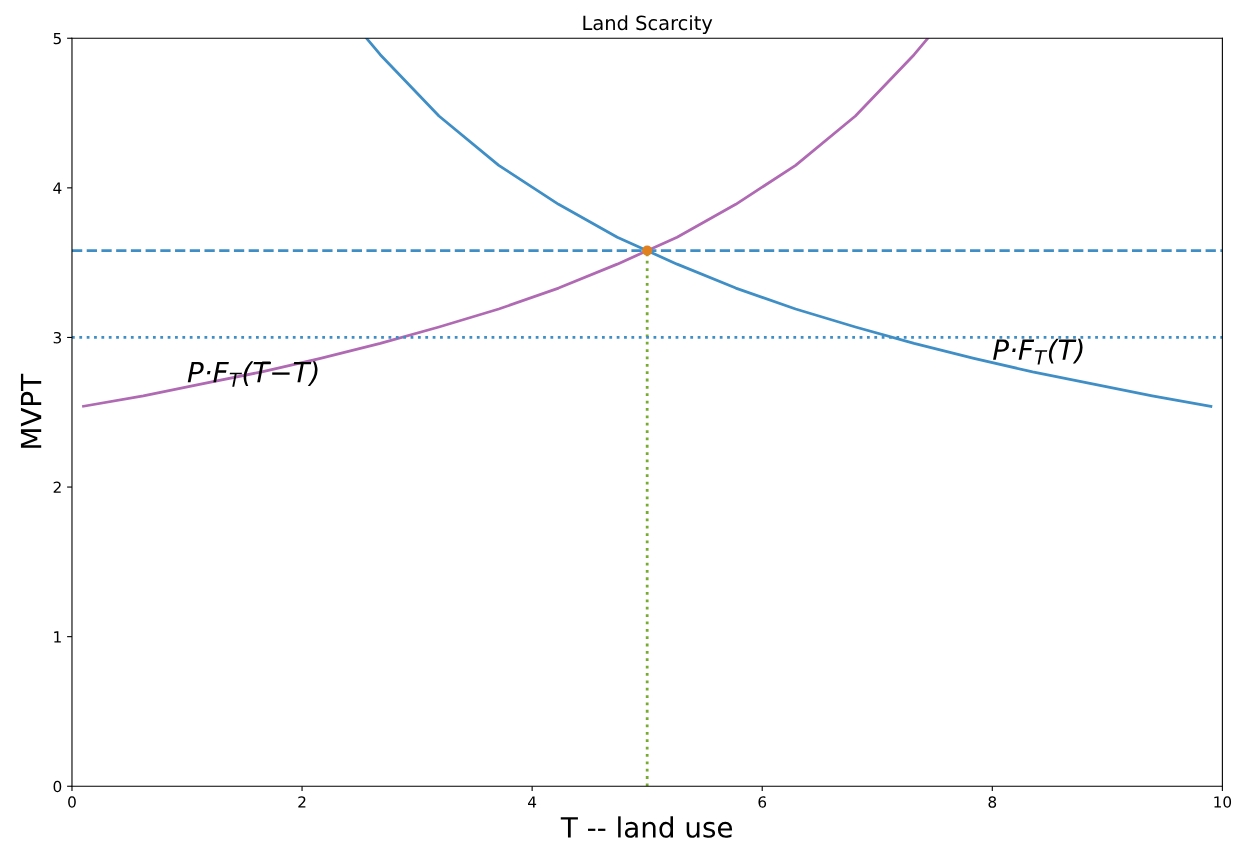 This screenshot has width=1241, height=850. I want to click on annotation: P·F$_{T}$(T), so click(1038, 351).